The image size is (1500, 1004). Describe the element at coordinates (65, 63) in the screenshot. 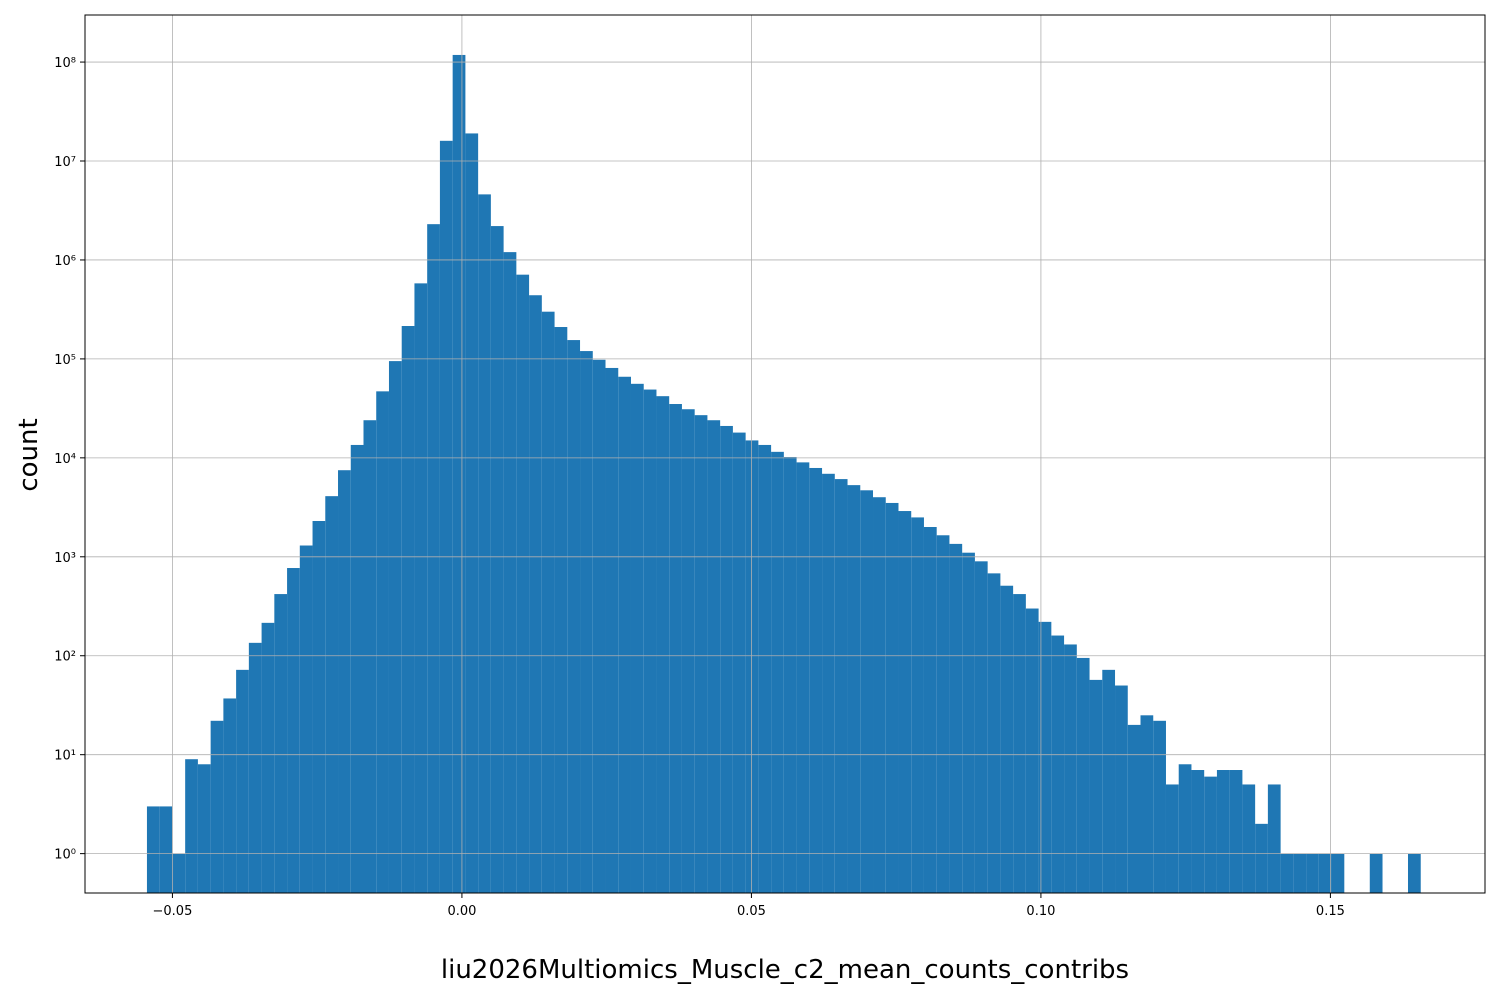

I see `y-tick-label: 10⁸` at that location.